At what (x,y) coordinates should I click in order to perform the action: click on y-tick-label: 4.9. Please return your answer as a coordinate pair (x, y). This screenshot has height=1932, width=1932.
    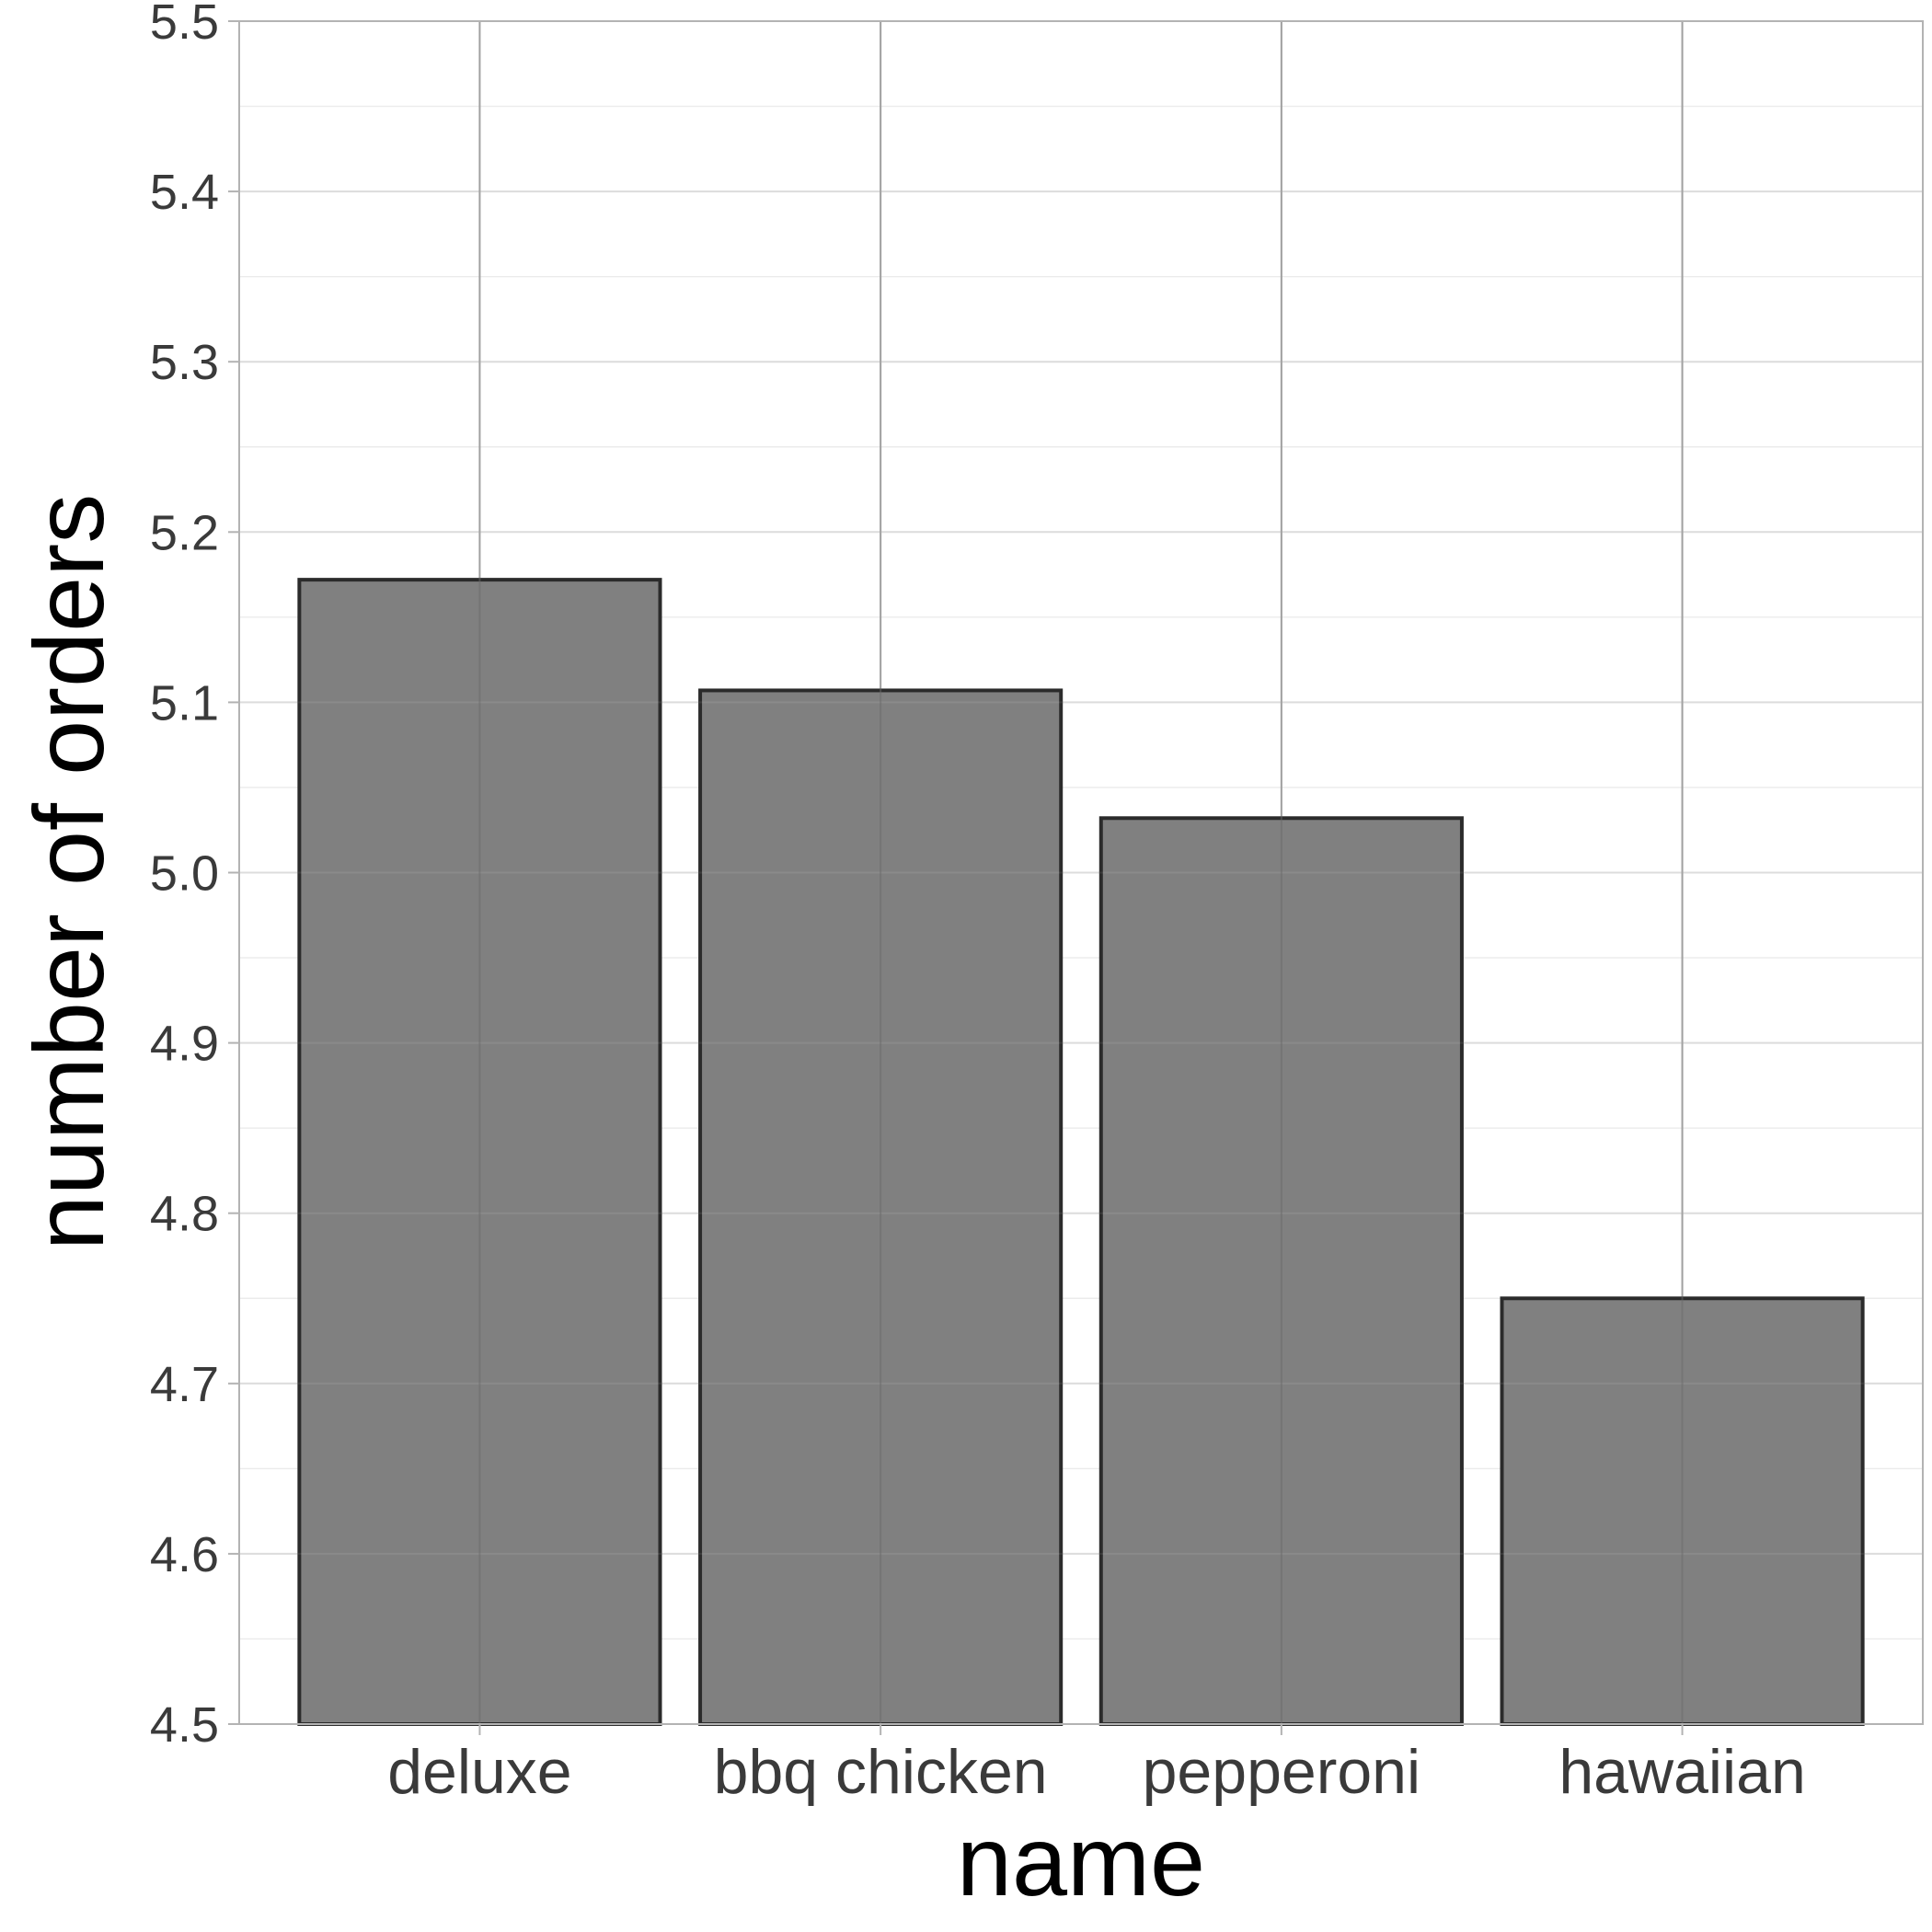
    Looking at the image, I should click on (184, 1044).